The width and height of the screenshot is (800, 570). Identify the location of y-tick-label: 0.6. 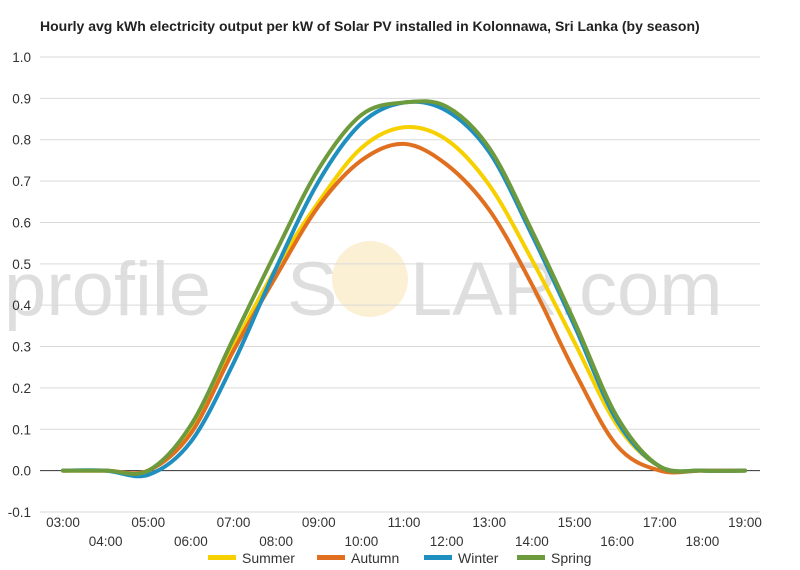
(21, 222).